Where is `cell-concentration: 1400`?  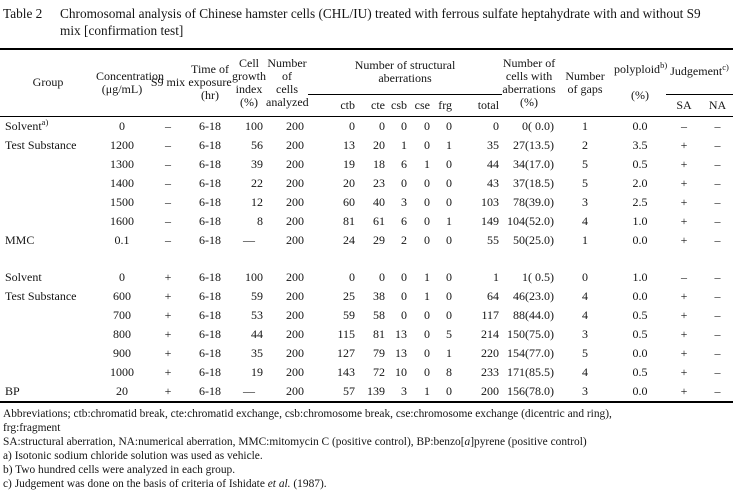
cell-concentration: 1400 is located at coordinates (122, 182).